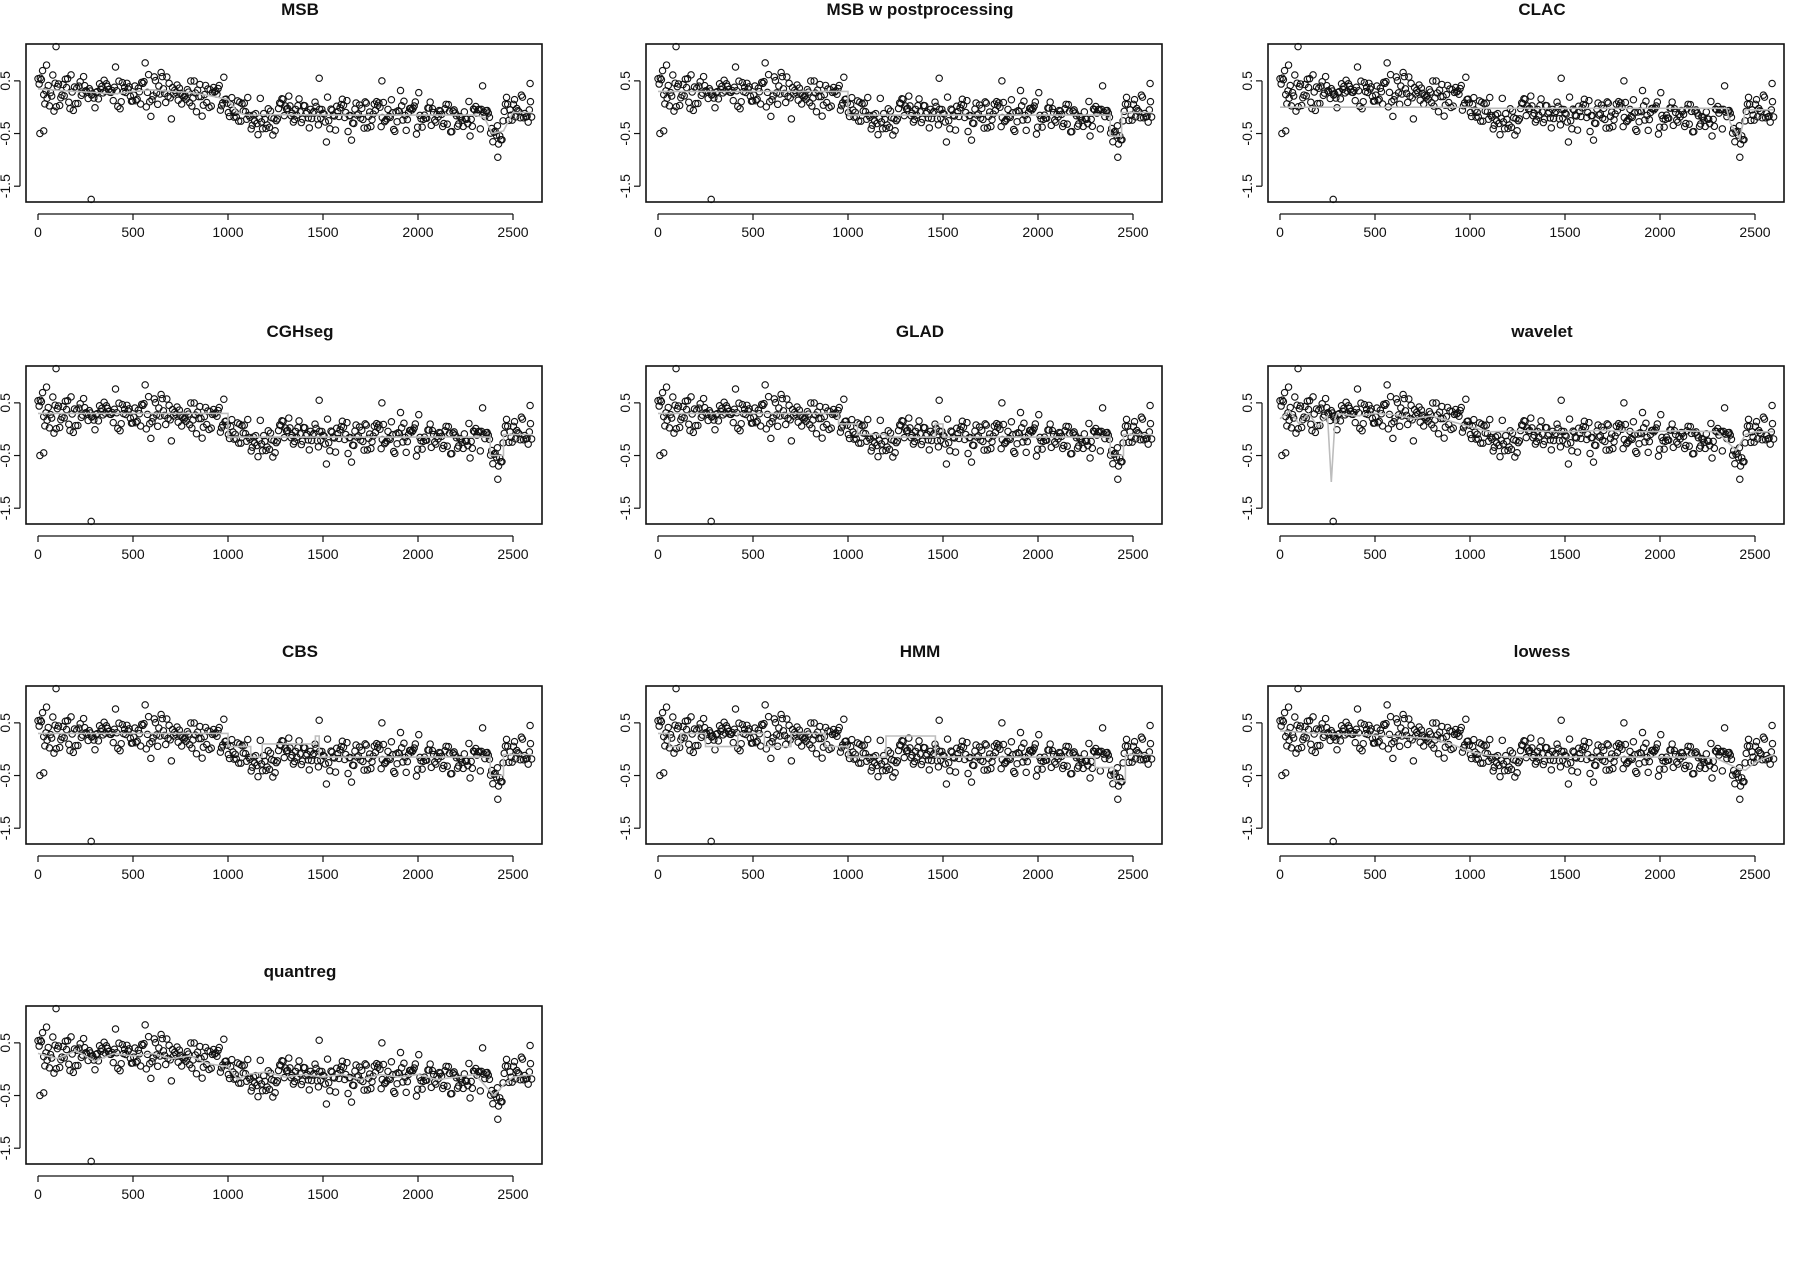 This screenshot has width=1800, height=1262. I want to click on y-tick-label: -1.5, so click(1247, 508).